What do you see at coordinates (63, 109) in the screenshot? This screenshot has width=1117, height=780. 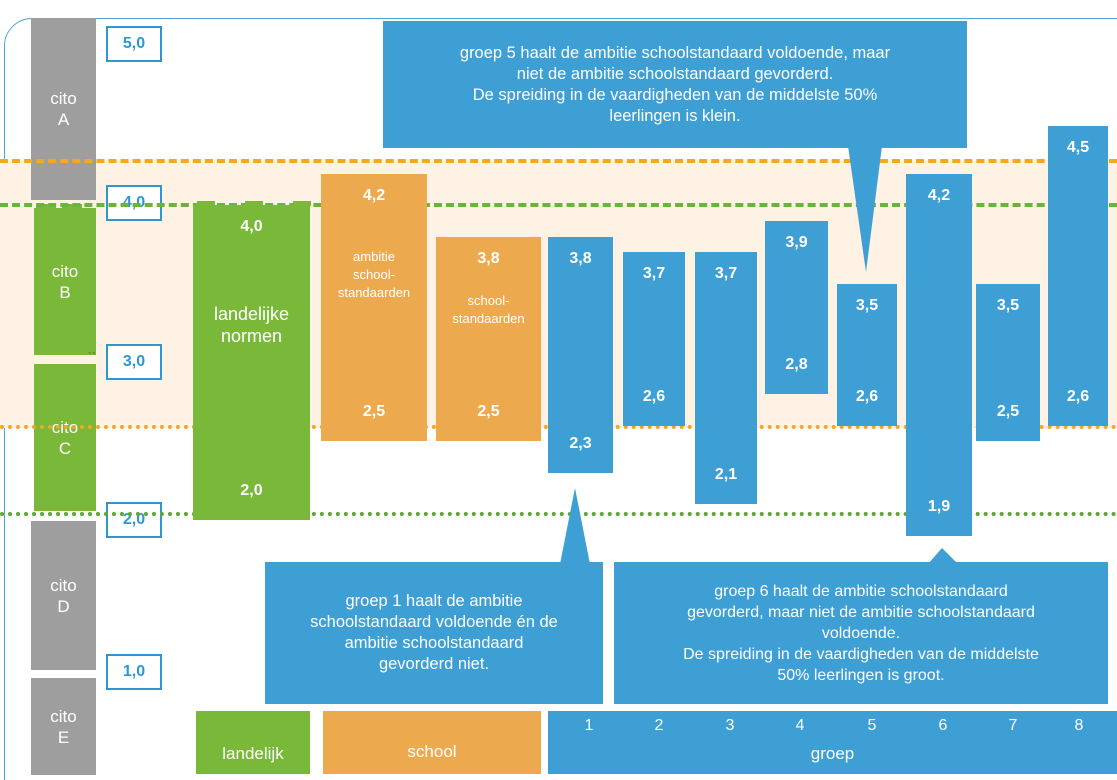 I see `cito-level-a: cito A` at bounding box center [63, 109].